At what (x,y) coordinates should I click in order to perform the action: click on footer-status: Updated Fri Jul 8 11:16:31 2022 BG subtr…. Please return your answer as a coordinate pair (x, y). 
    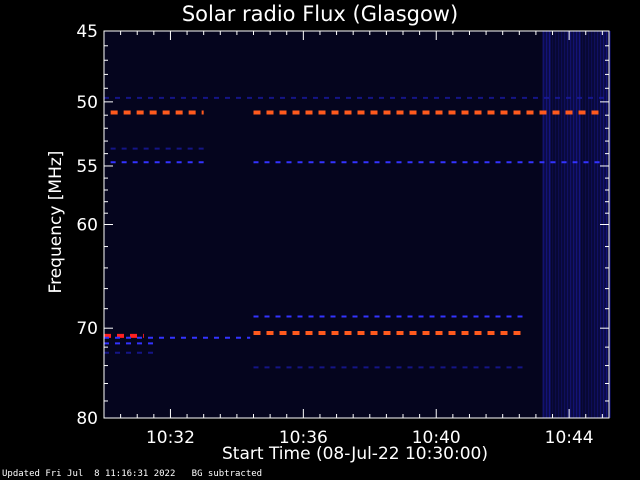
    Looking at the image, I should click on (132, 474).